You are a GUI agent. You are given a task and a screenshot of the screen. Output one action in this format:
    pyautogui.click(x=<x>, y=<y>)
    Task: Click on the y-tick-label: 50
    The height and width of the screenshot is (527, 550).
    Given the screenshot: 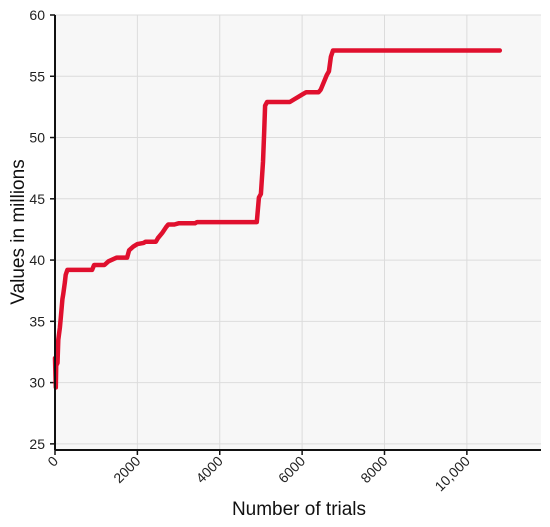 What is the action you would take?
    pyautogui.click(x=37, y=138)
    